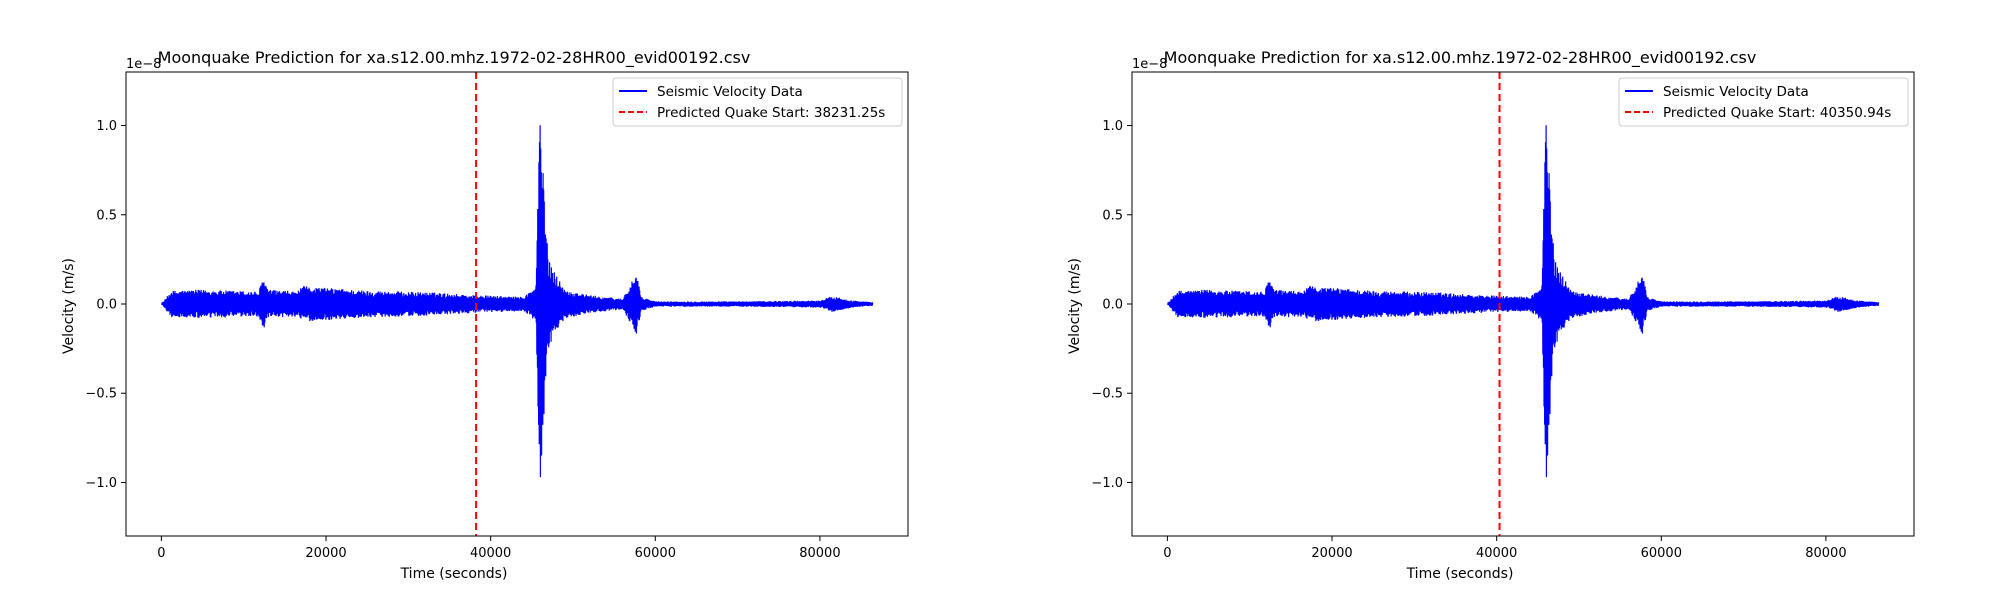  What do you see at coordinates (771, 113) in the screenshot?
I see `legend-label-predicted-start: Predicted Quake Start: 38231.25s` at bounding box center [771, 113].